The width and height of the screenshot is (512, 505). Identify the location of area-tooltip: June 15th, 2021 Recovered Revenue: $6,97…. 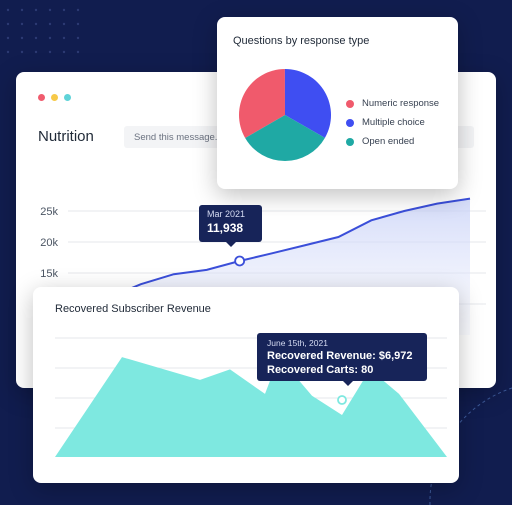
(342, 359).